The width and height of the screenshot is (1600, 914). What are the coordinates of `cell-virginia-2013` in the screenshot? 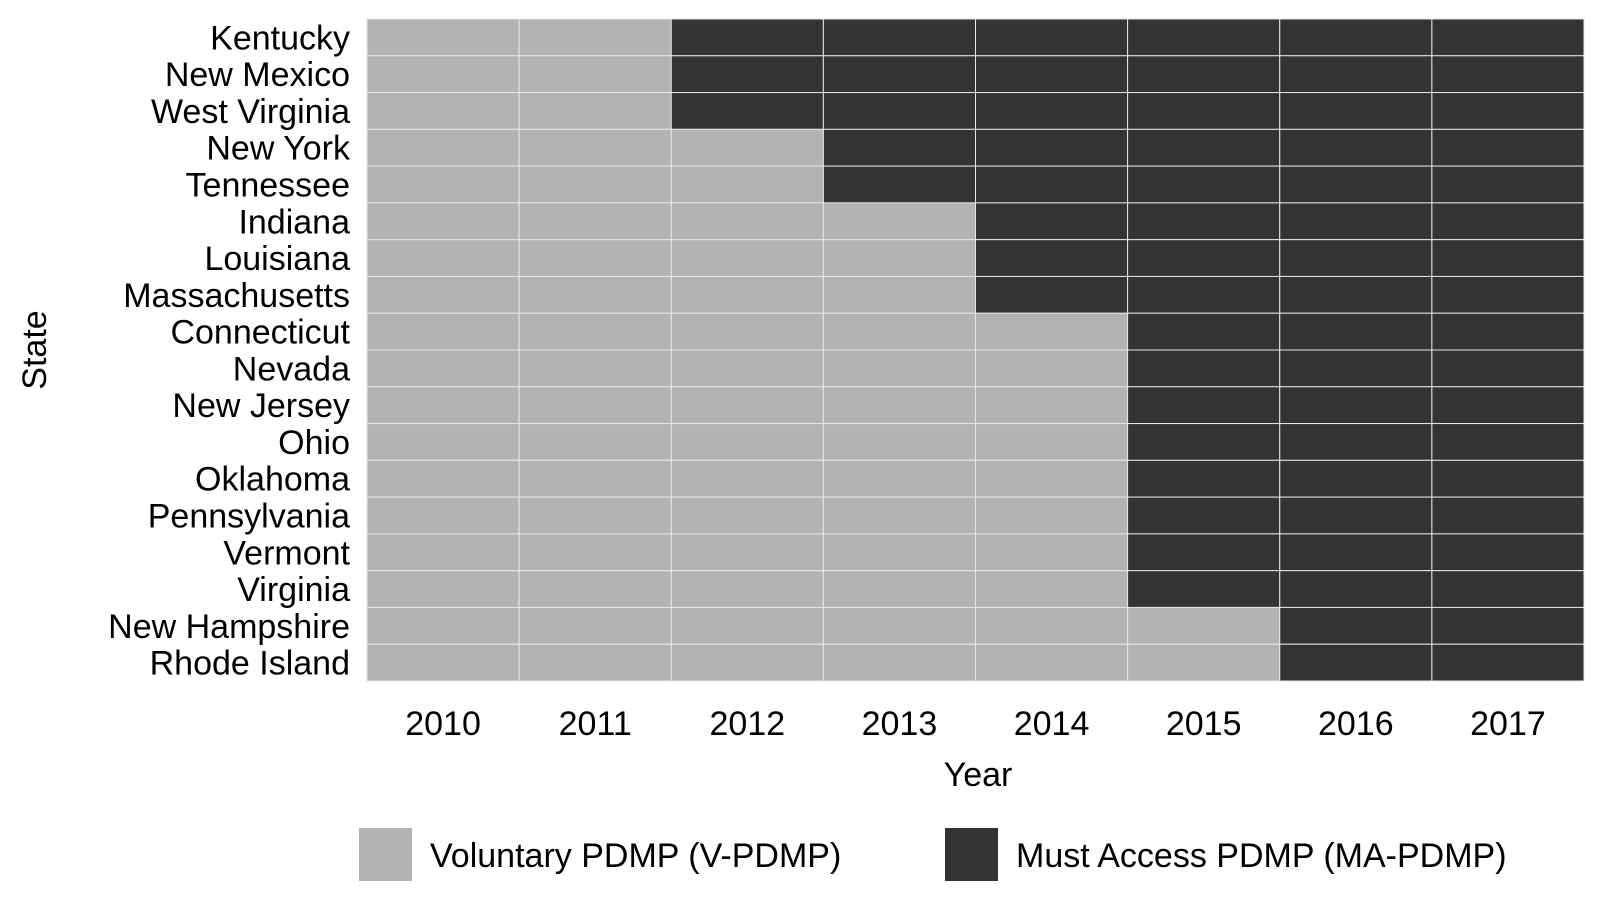 It's located at (899, 589).